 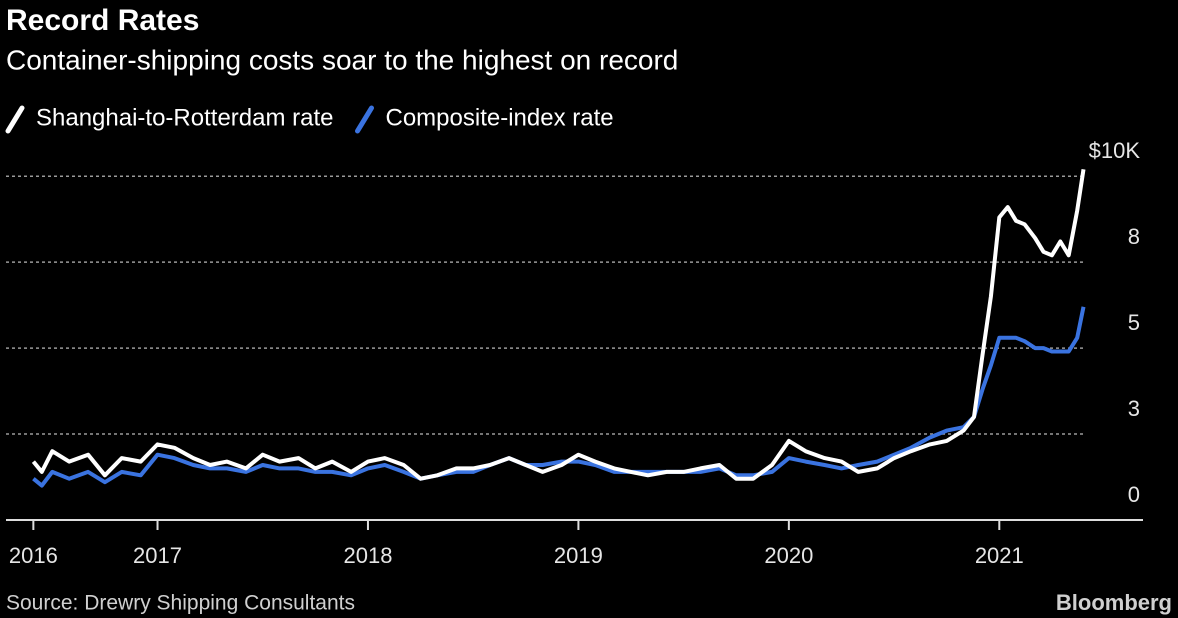 What do you see at coordinates (1114, 602) in the screenshot?
I see `brand: Bloomberg` at bounding box center [1114, 602].